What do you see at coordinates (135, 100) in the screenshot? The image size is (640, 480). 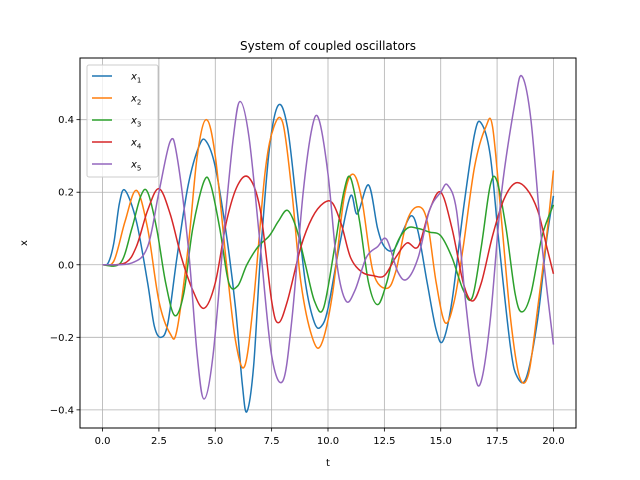 I see `legend-label: x2` at bounding box center [135, 100].